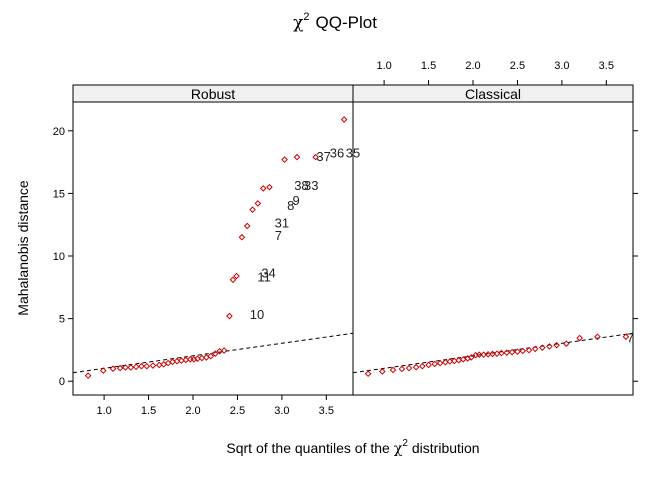 This screenshot has width=672, height=480. What do you see at coordinates (237, 411) in the screenshot?
I see `x-tick-label: 2.5` at bounding box center [237, 411].